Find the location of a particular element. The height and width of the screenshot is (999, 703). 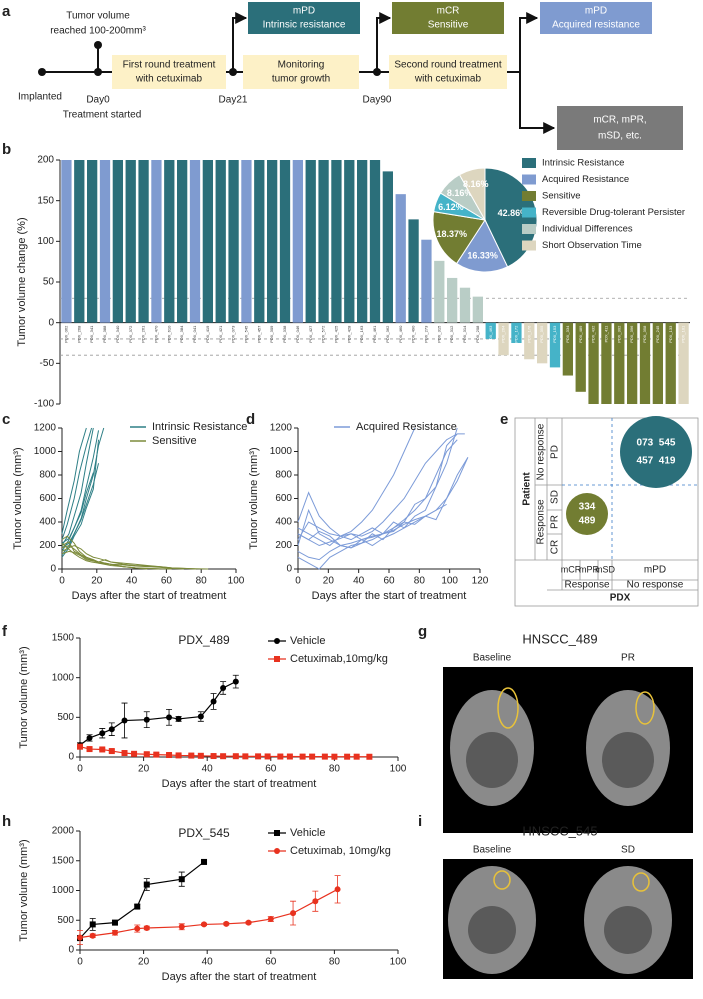

x-tick-label: 80 is located at coordinates (420, 581).